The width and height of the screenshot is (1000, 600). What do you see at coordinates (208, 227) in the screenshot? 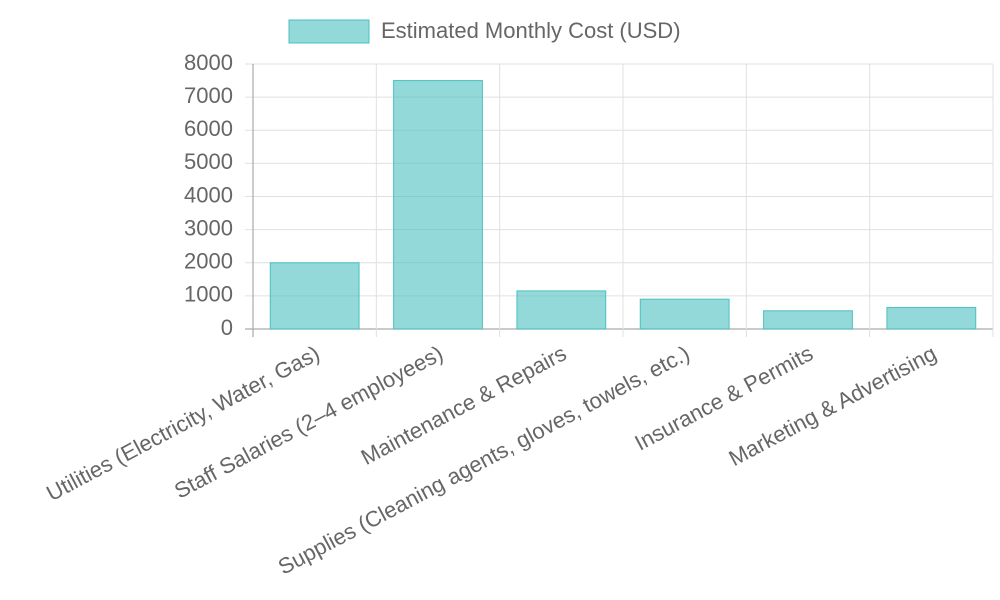
I see `y-tick-label: 3000` at bounding box center [208, 227].